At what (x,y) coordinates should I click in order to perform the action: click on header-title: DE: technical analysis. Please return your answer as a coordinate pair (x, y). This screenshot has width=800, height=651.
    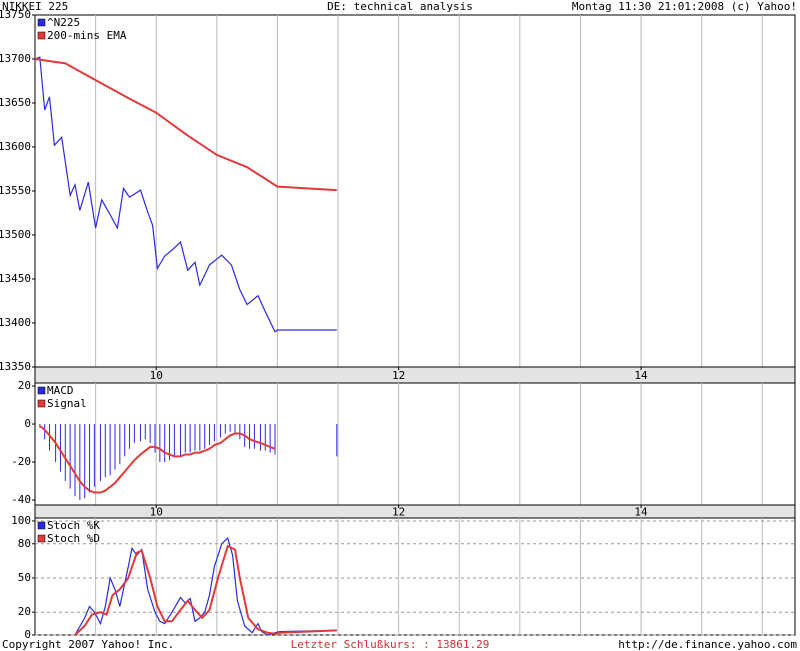
    Looking at the image, I should click on (400, 6).